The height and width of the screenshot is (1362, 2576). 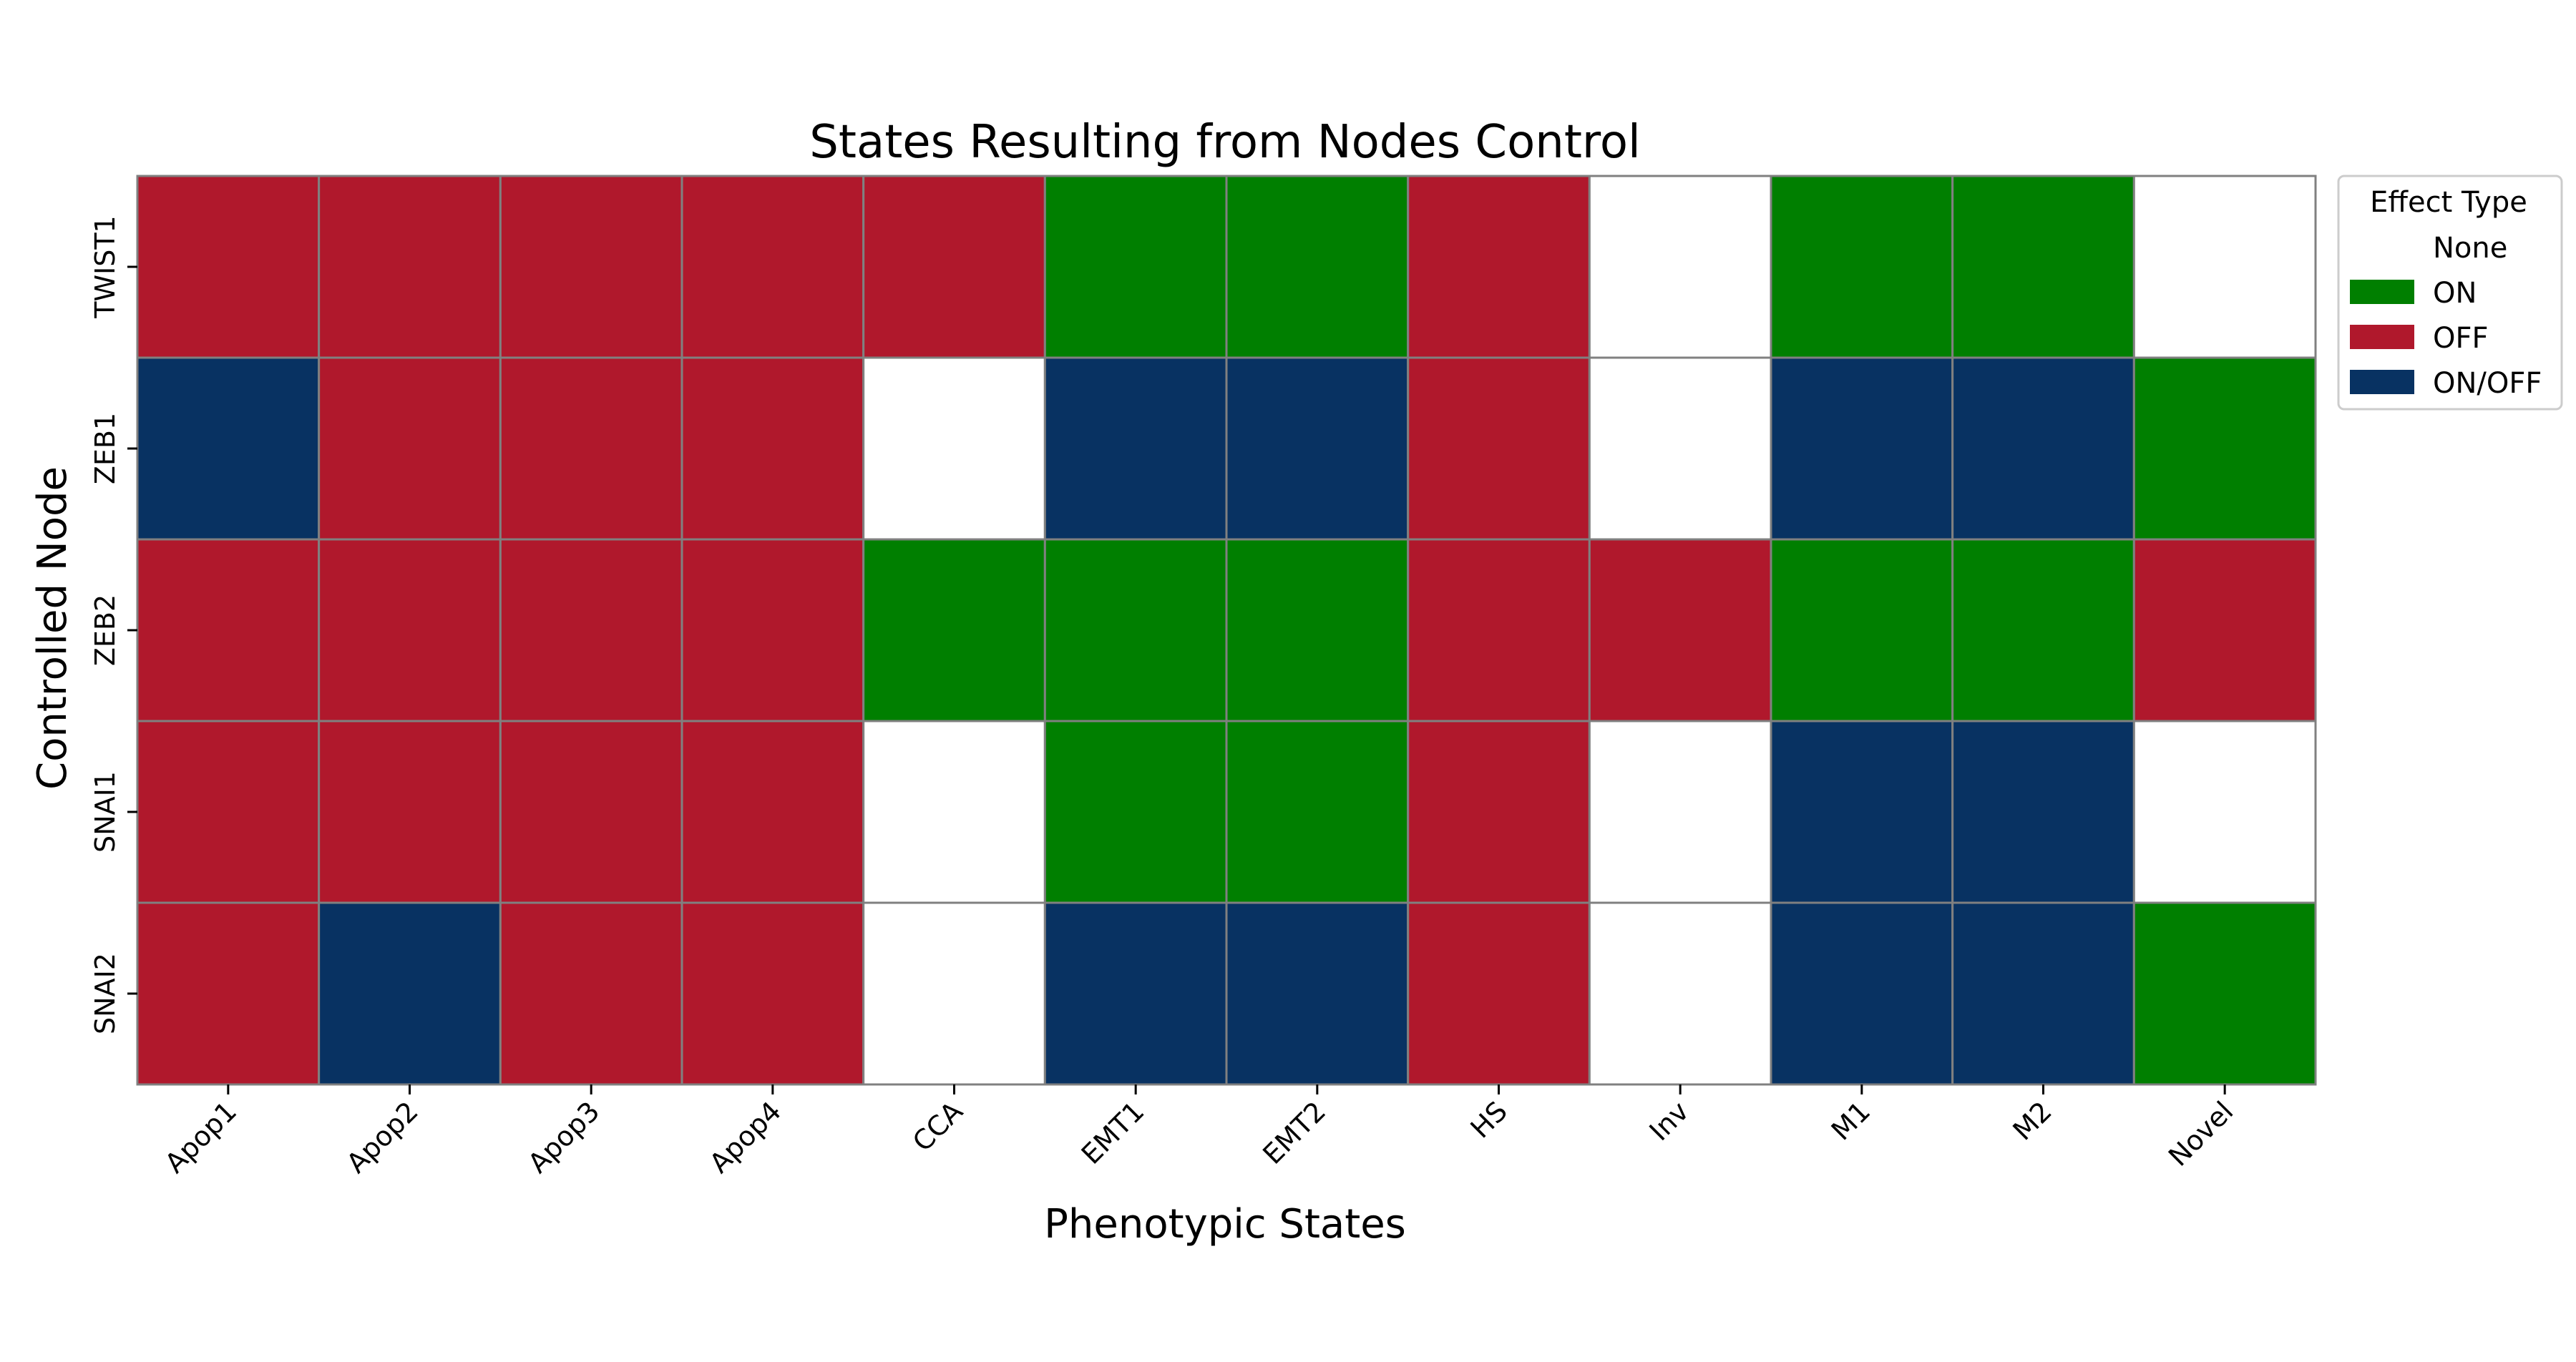 I want to click on y-tick-label: SNAI1, so click(x=105, y=812).